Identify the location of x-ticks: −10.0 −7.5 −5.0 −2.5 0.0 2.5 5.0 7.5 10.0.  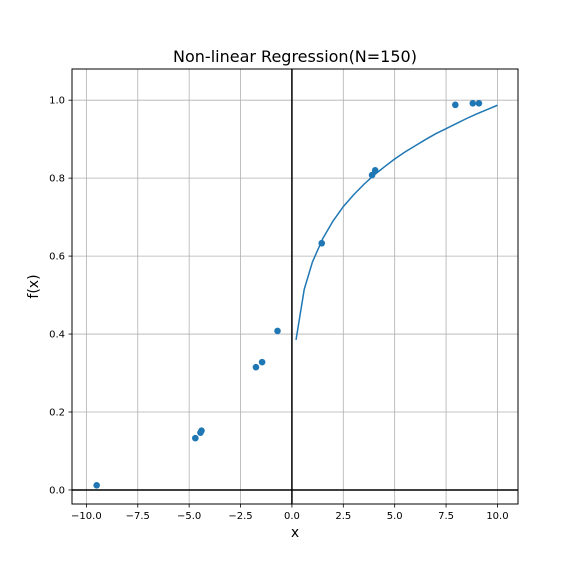
(290, 513).